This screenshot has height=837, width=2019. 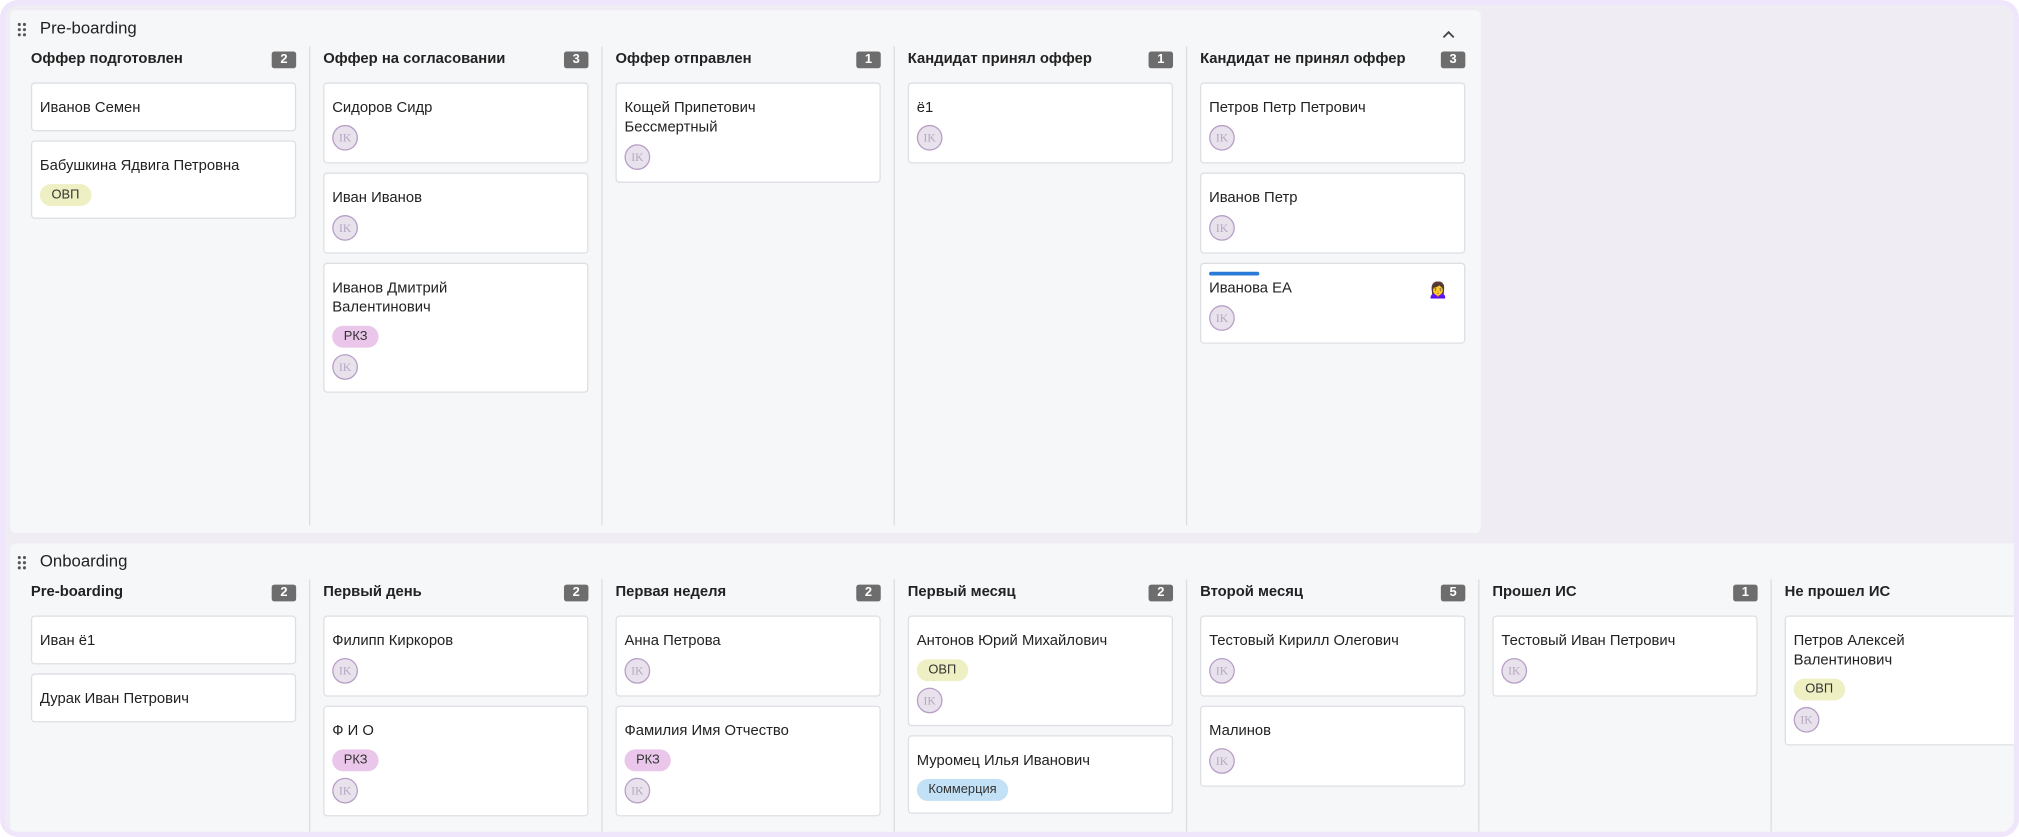 I want to click on column-title: Кандидат не принял оффер, so click(x=1303, y=59).